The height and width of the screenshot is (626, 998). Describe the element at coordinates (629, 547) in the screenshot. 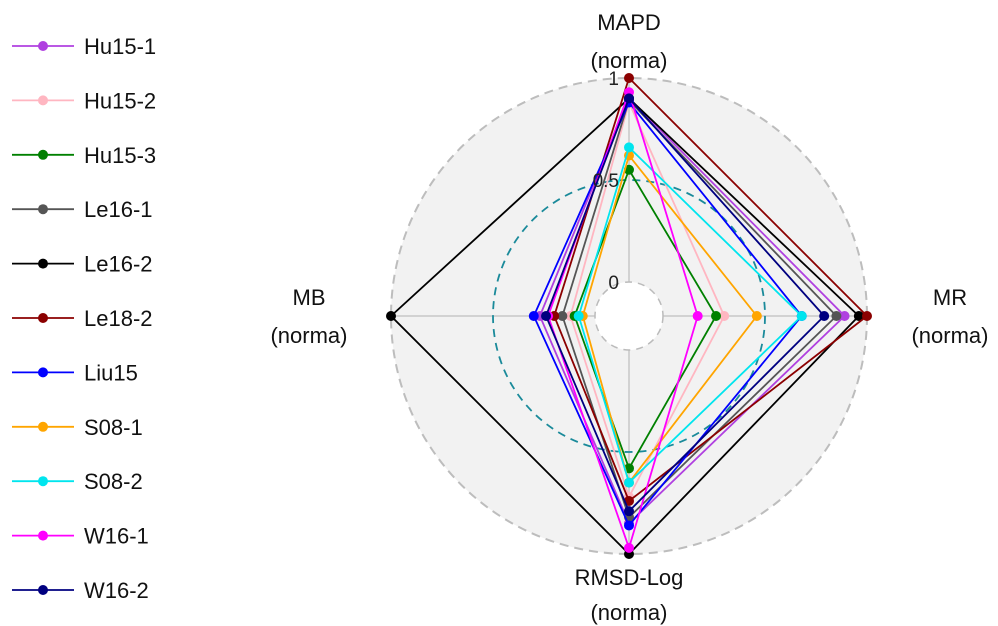

I see `series-w16-1-point-rmsd-log` at that location.